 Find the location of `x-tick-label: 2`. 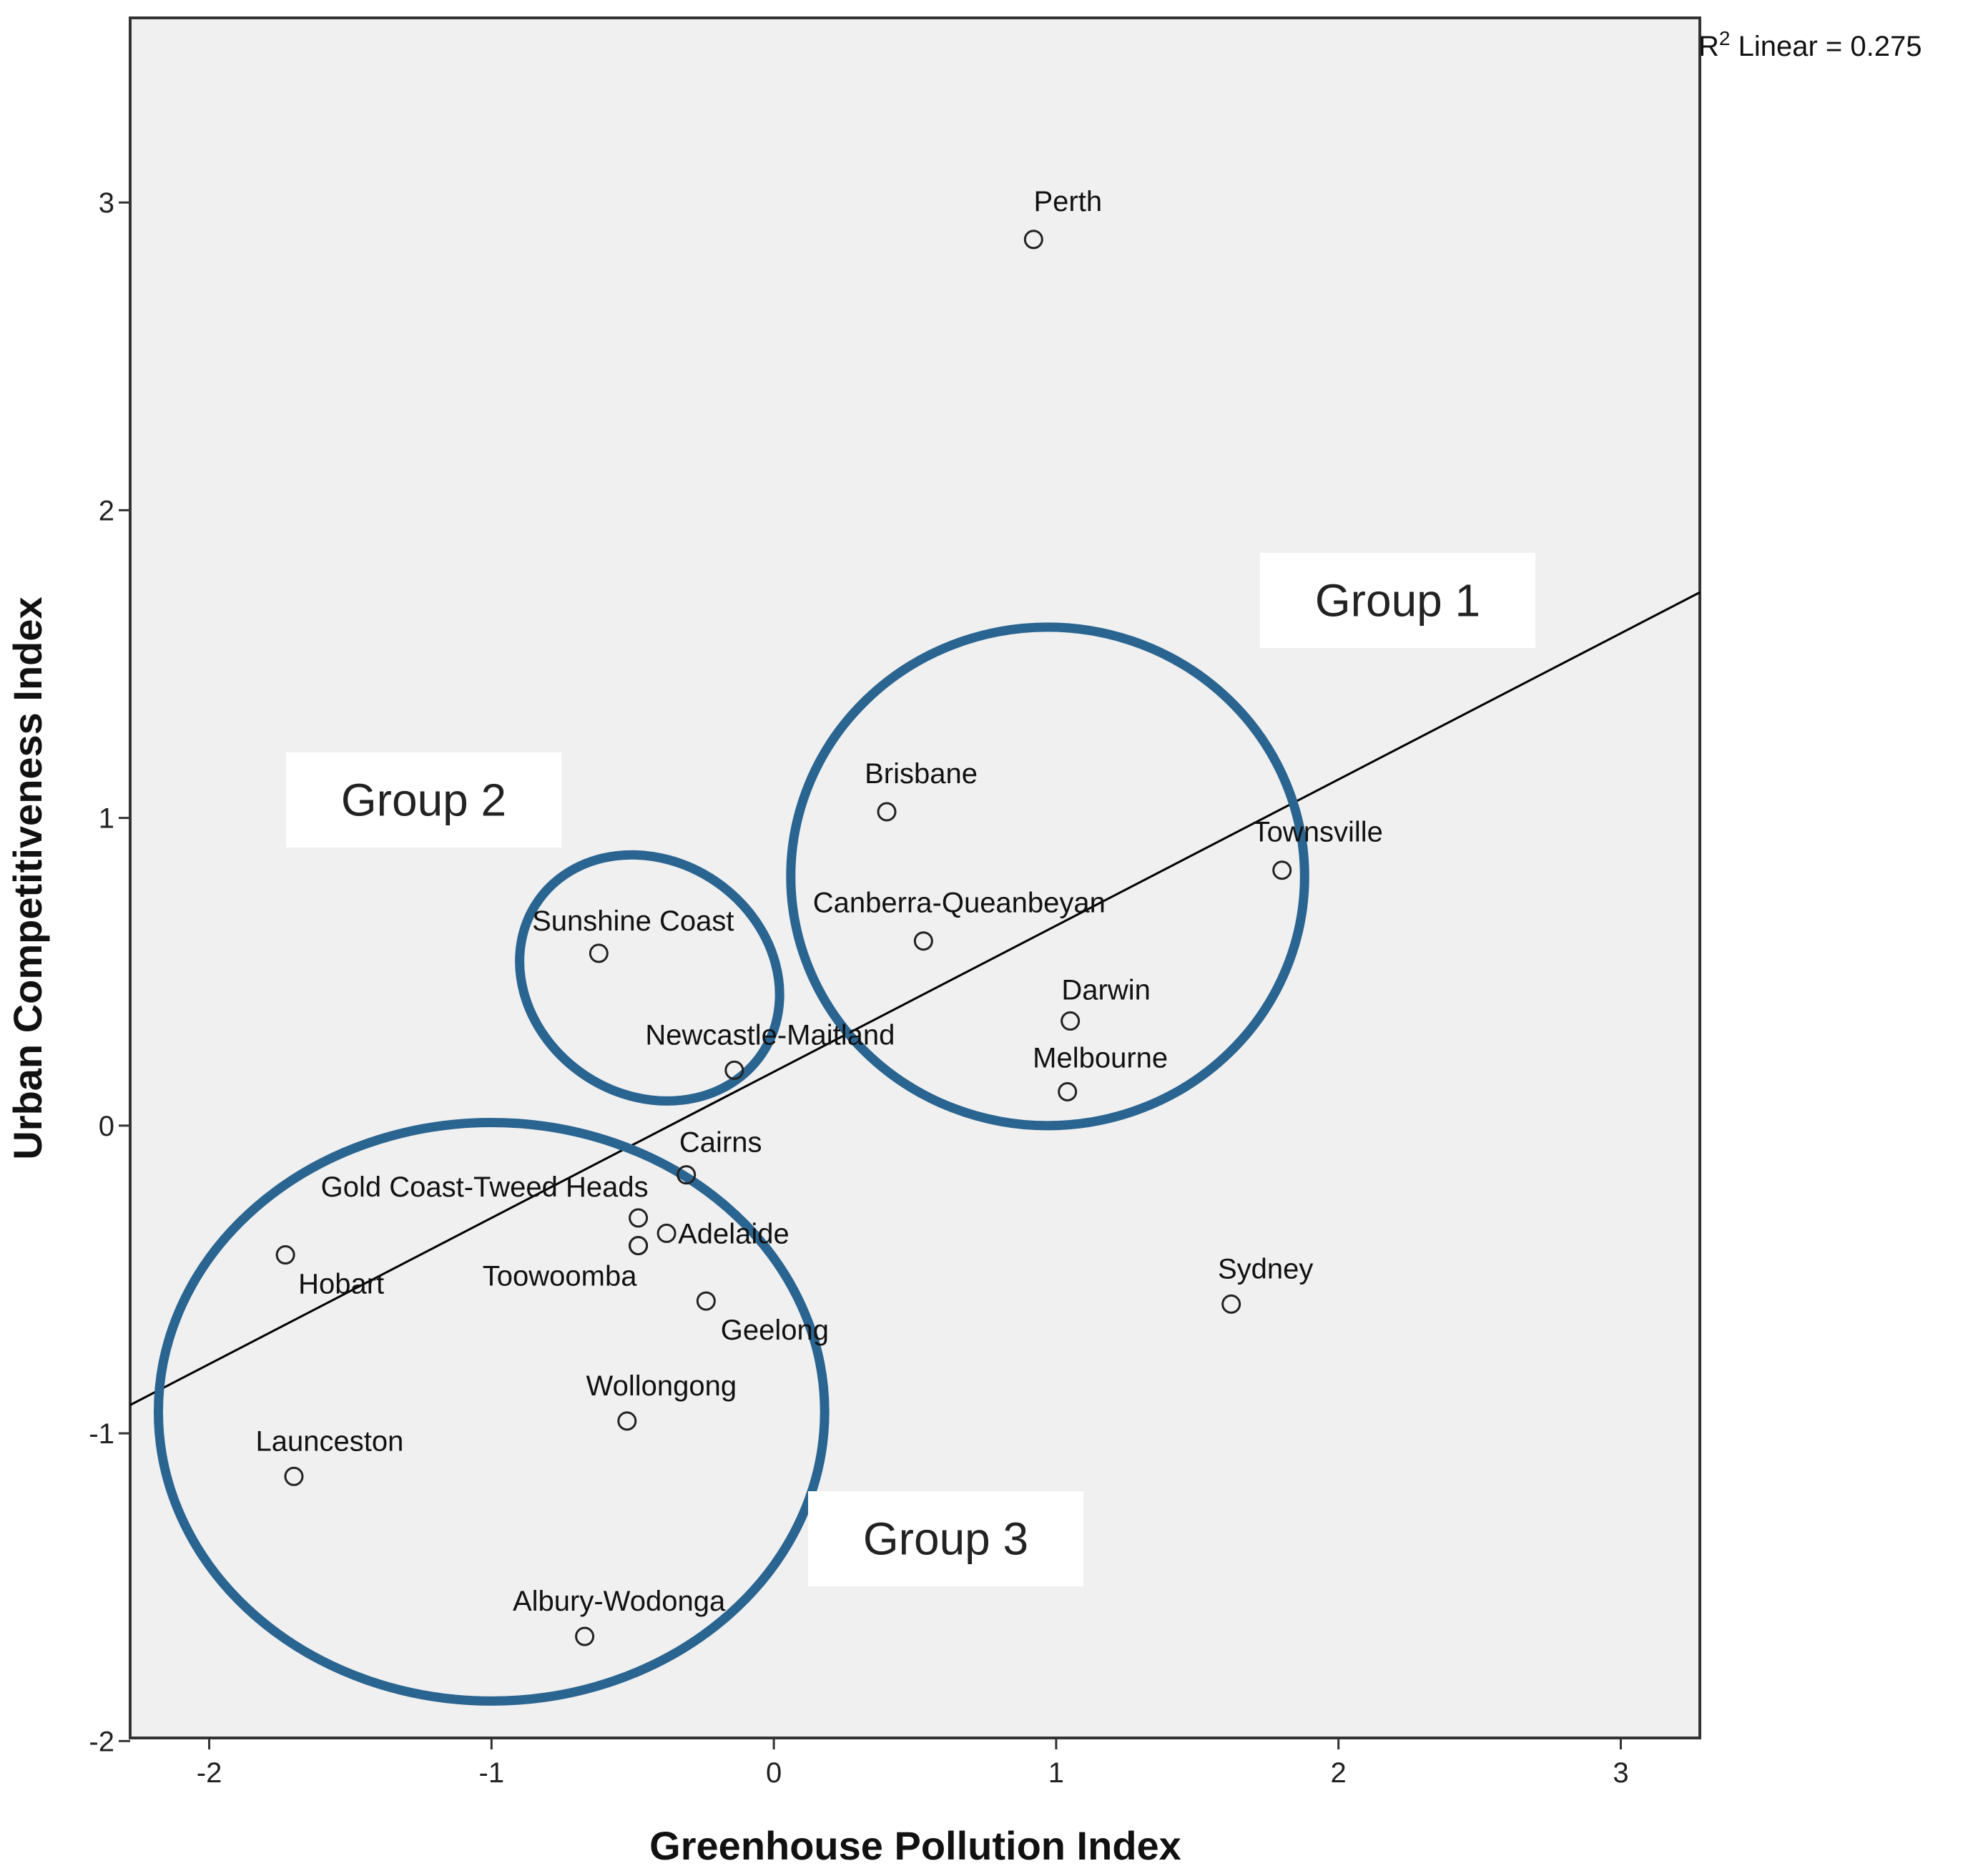

x-tick-label: 2 is located at coordinates (1339, 1773).